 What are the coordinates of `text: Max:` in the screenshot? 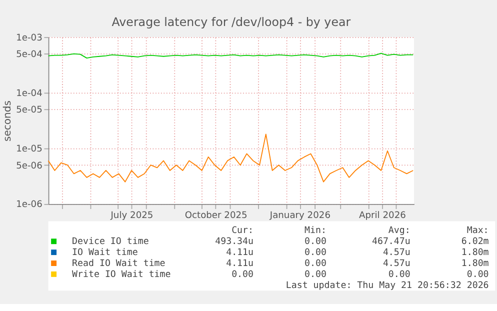 It's located at (477, 231).